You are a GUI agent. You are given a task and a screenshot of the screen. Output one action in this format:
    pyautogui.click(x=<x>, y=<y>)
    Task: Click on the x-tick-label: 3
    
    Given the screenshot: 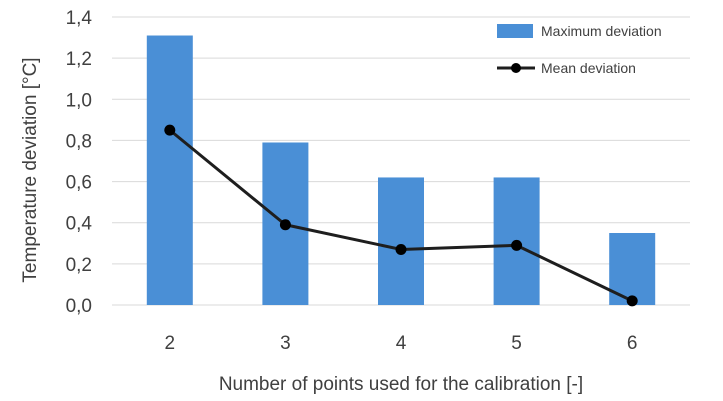 What is the action you would take?
    pyautogui.click(x=285, y=343)
    